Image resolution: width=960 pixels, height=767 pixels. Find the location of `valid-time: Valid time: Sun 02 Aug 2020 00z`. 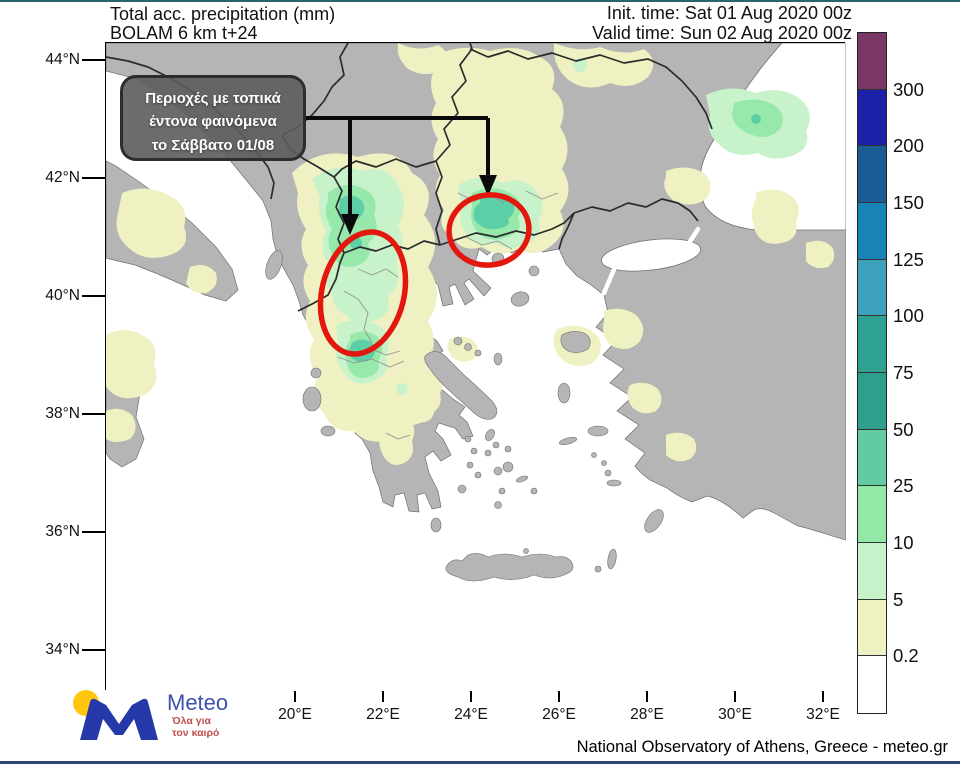

valid-time: Valid time: Sun 02 Aug 2020 00z is located at coordinates (722, 33).